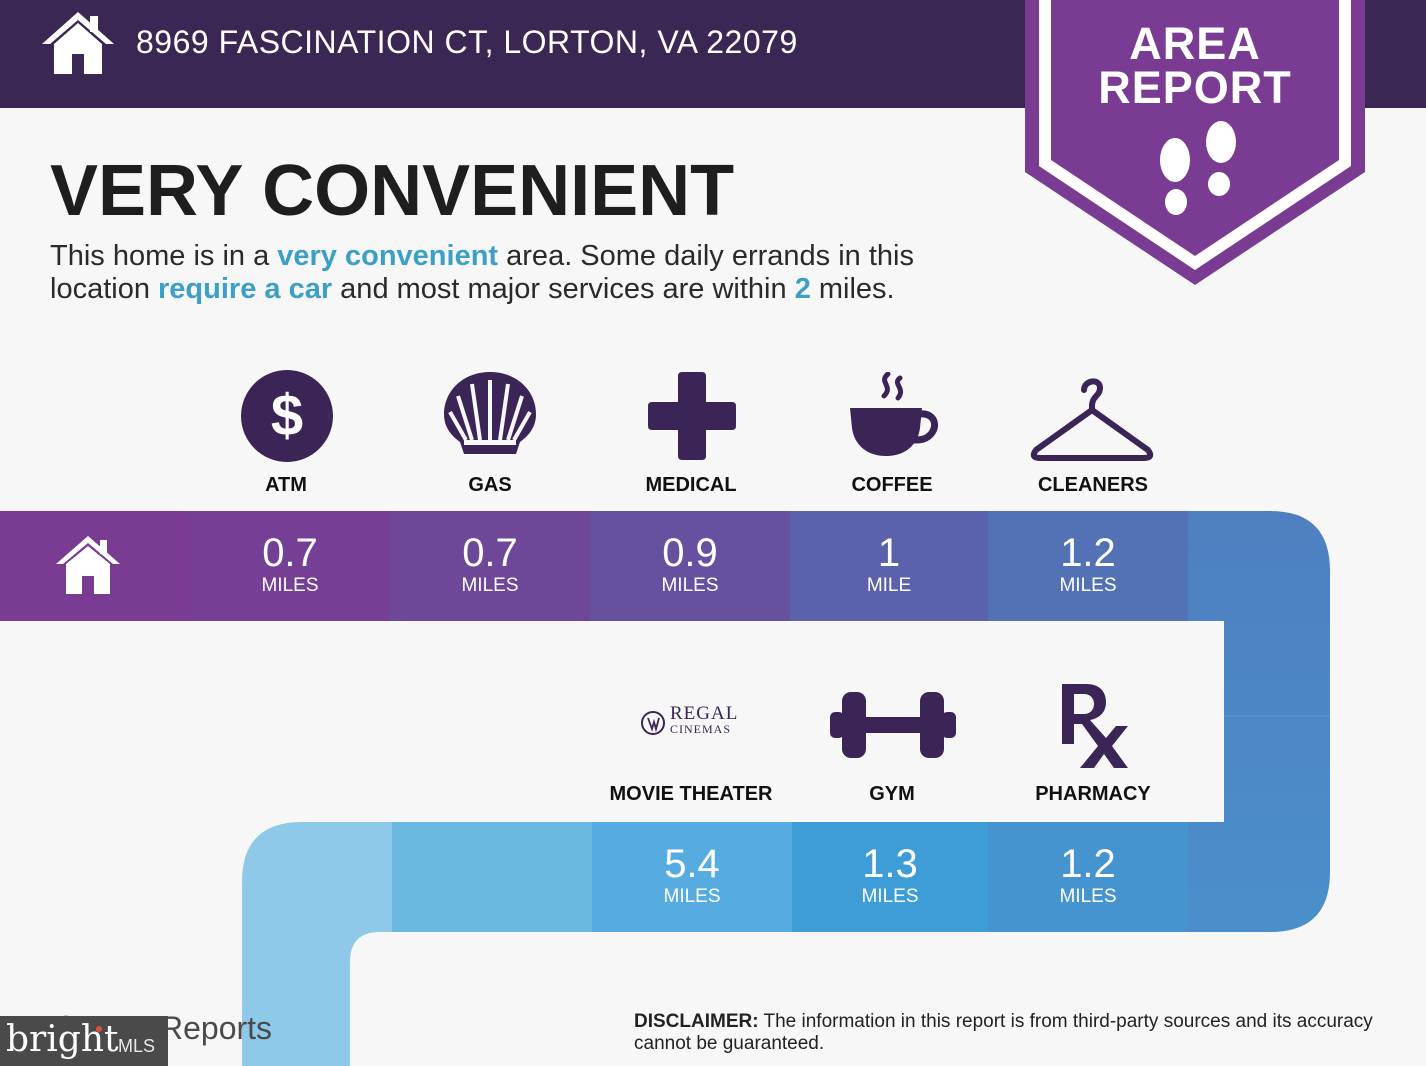  I want to click on amenity-label-pharmacy: PHARMACY, so click(1093, 794).